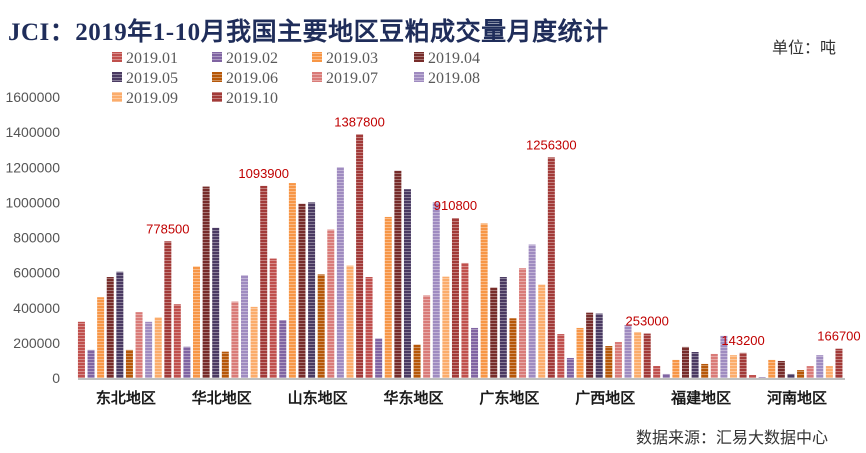 The image size is (866, 453). What do you see at coordinates (791, 375) in the screenshot?
I see `bar-2019.05-河南地区` at bounding box center [791, 375].